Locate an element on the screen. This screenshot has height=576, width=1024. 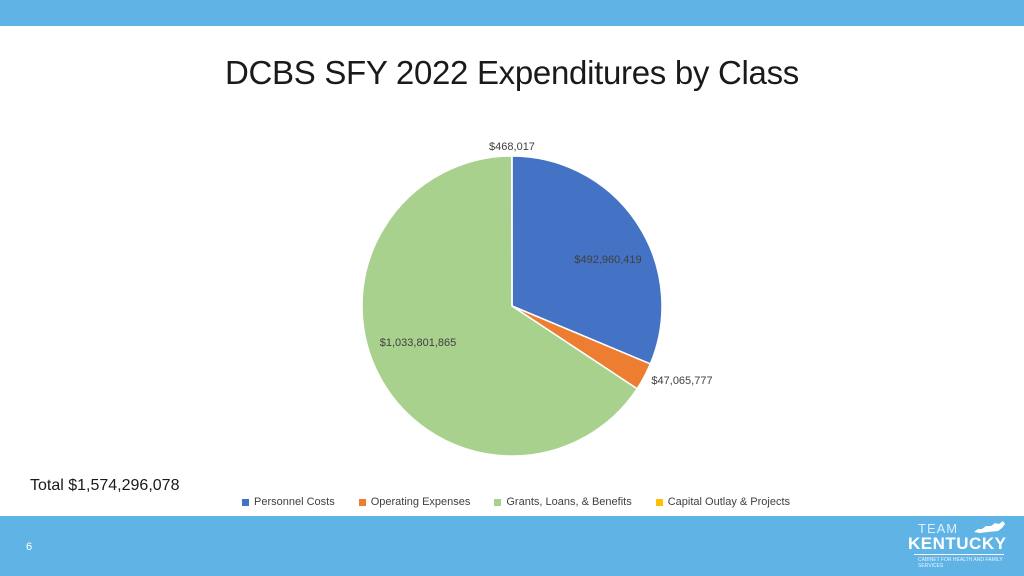
legend-item: Personnel Costs is located at coordinates (288, 502).